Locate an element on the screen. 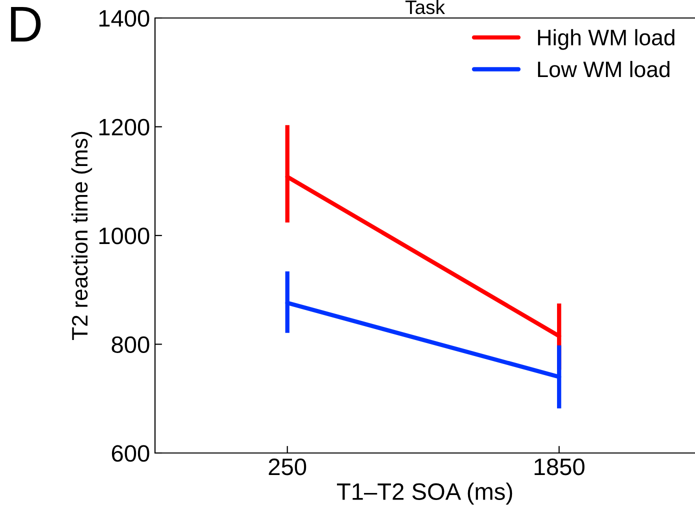 Image resolution: width=695 pixels, height=522 pixels. x-tick-label: 250 is located at coordinates (287, 467).